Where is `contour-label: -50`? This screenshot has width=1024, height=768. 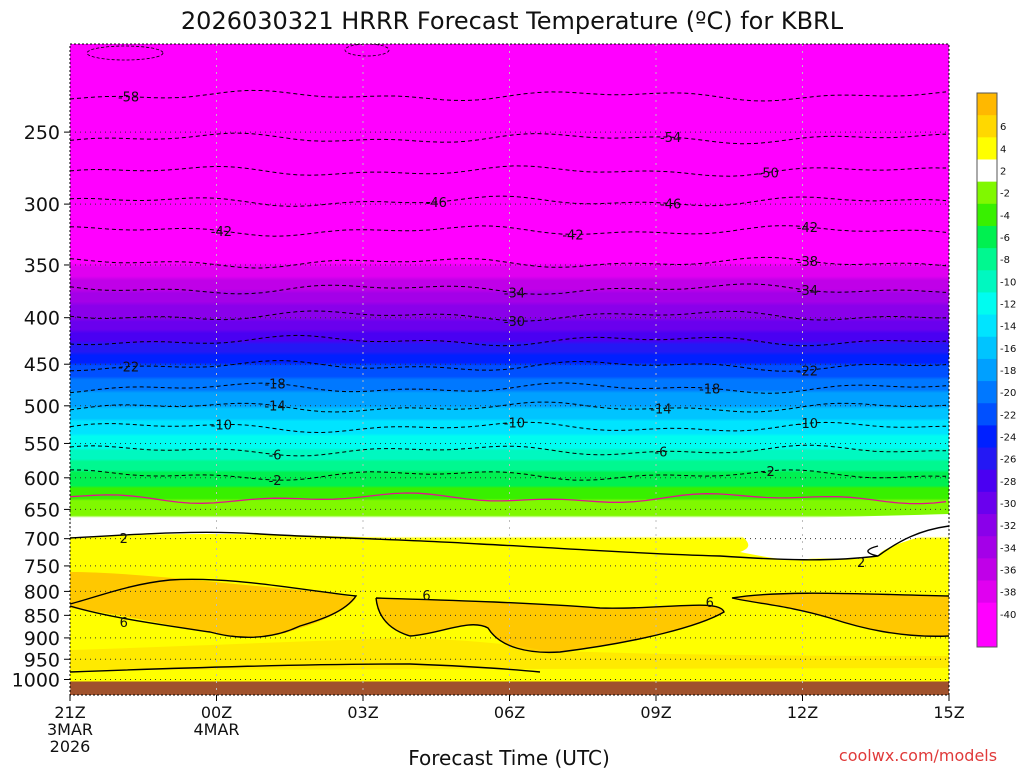
contour-label: -50 is located at coordinates (768, 173).